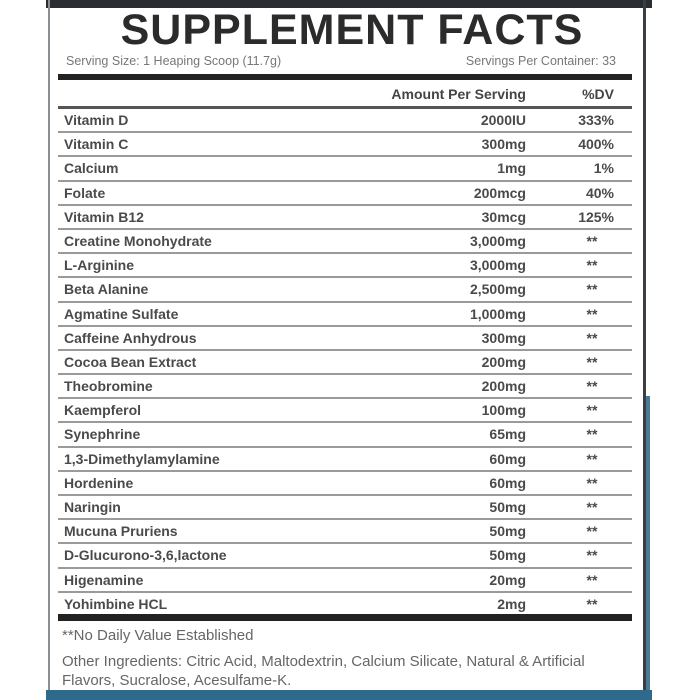  I want to click on table-row: Folate 200mcg 40%, so click(345, 194).